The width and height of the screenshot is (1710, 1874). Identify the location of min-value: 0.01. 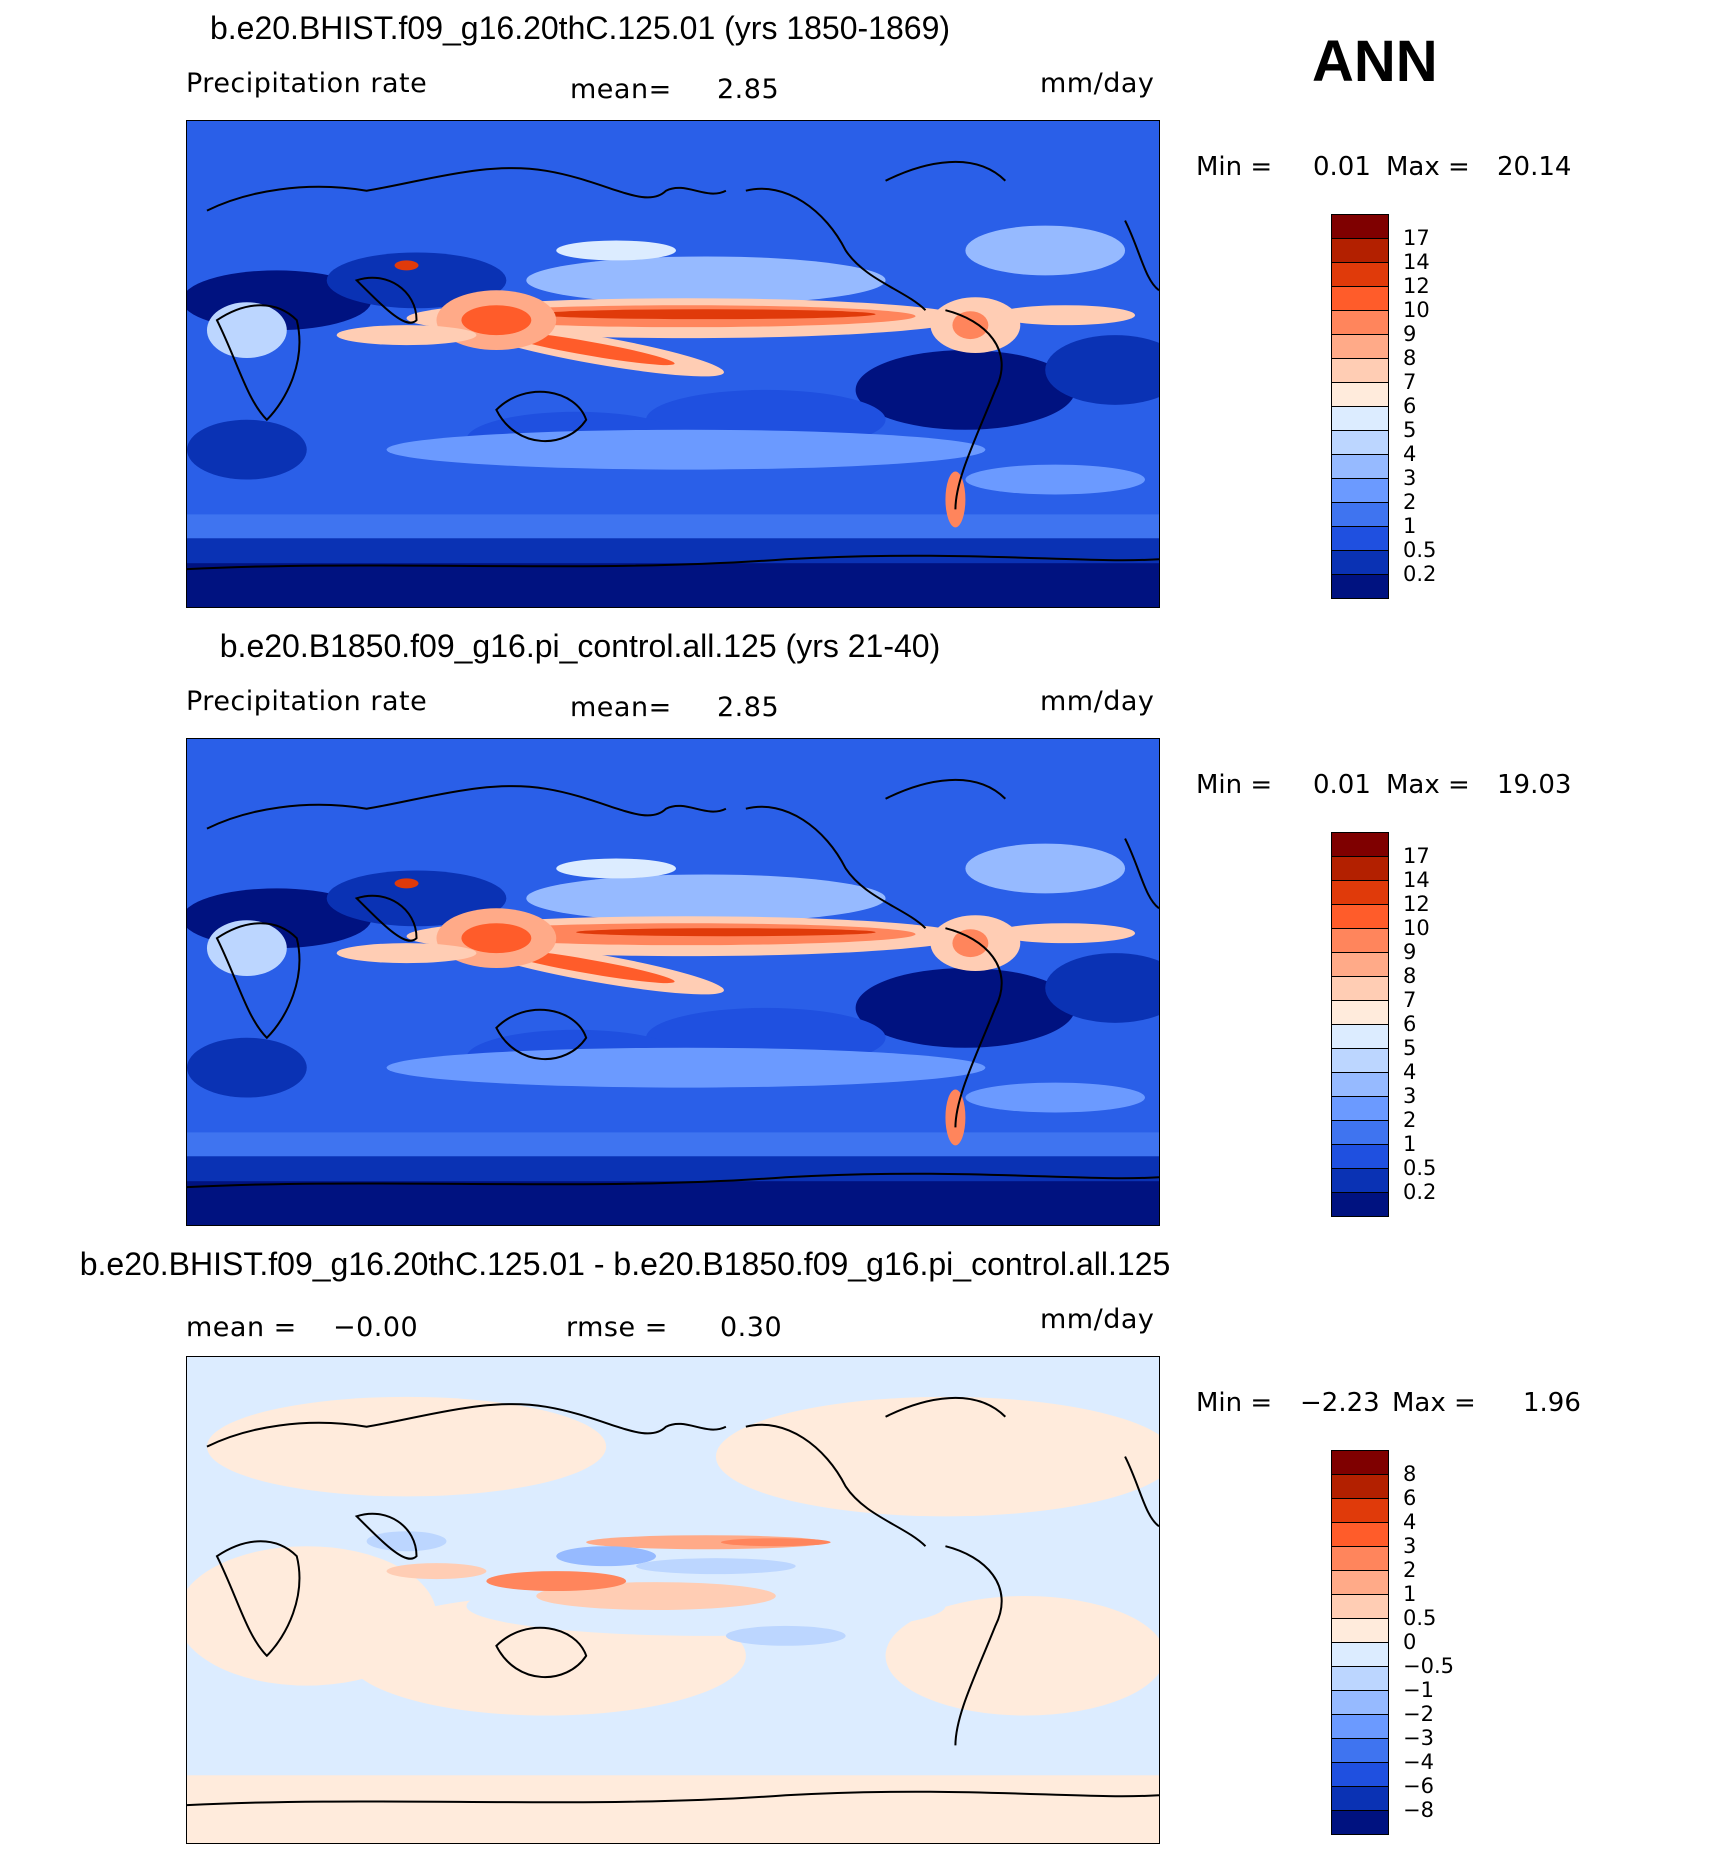
(1342, 167).